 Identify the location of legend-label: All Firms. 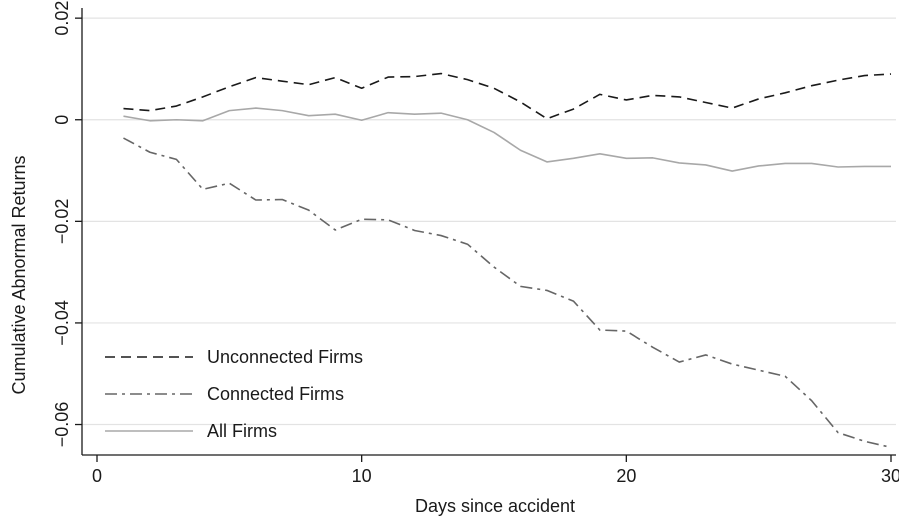
(242, 431).